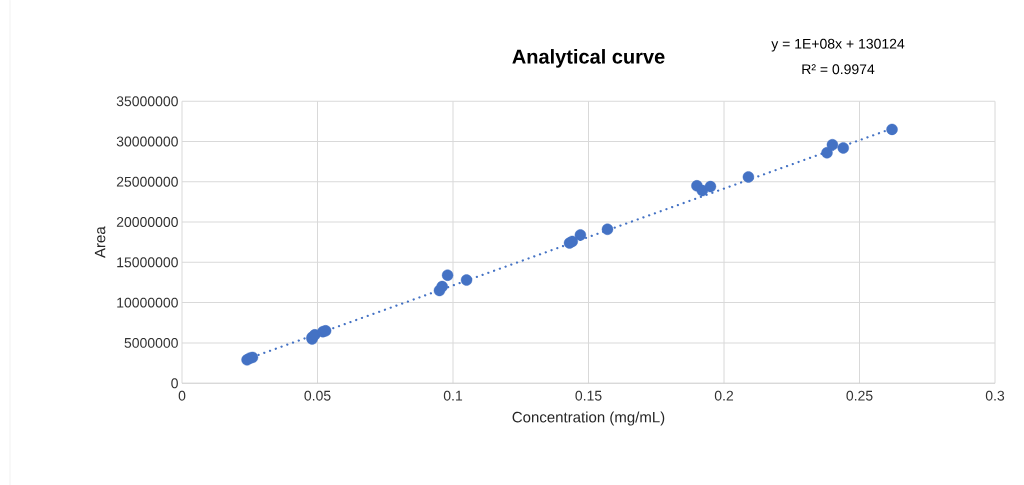 The image size is (1024, 485). Describe the element at coordinates (147, 302) in the screenshot. I see `y-tick-label: 10000000` at that location.